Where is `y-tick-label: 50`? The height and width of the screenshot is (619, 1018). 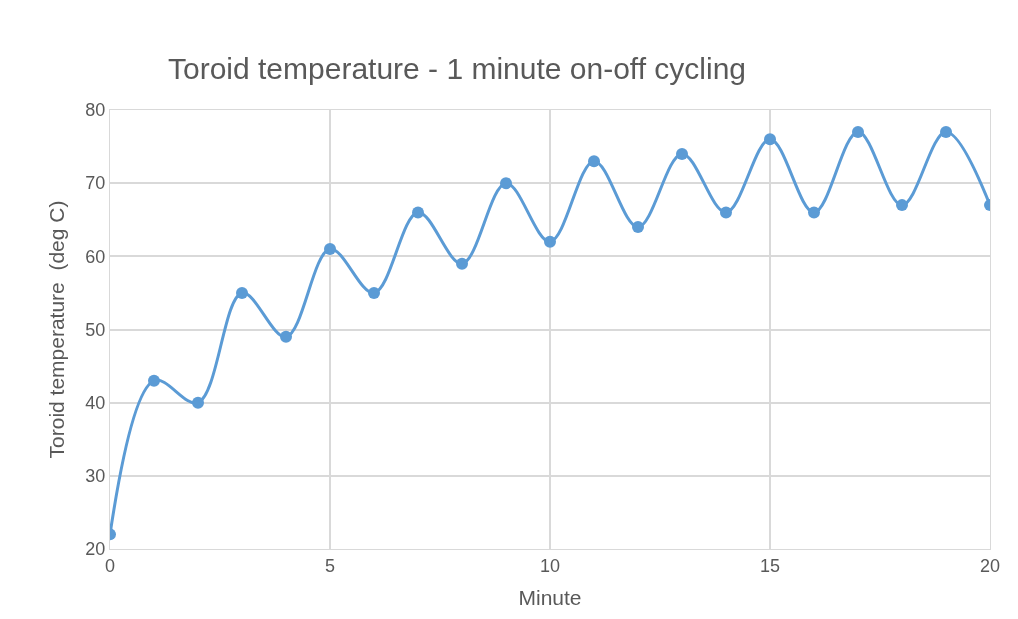
y-tick-label: 50 is located at coordinates (95, 329).